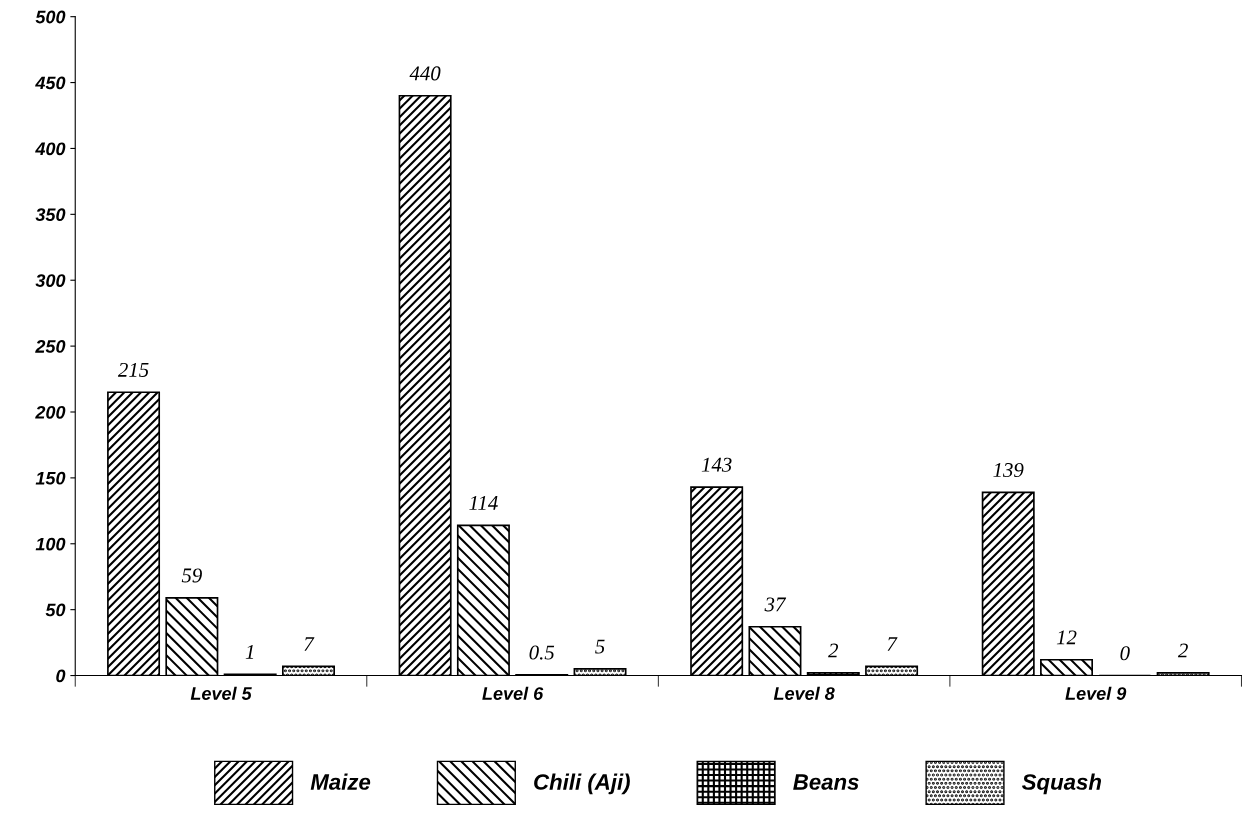  I want to click on data-label: 0.5, so click(542, 652).